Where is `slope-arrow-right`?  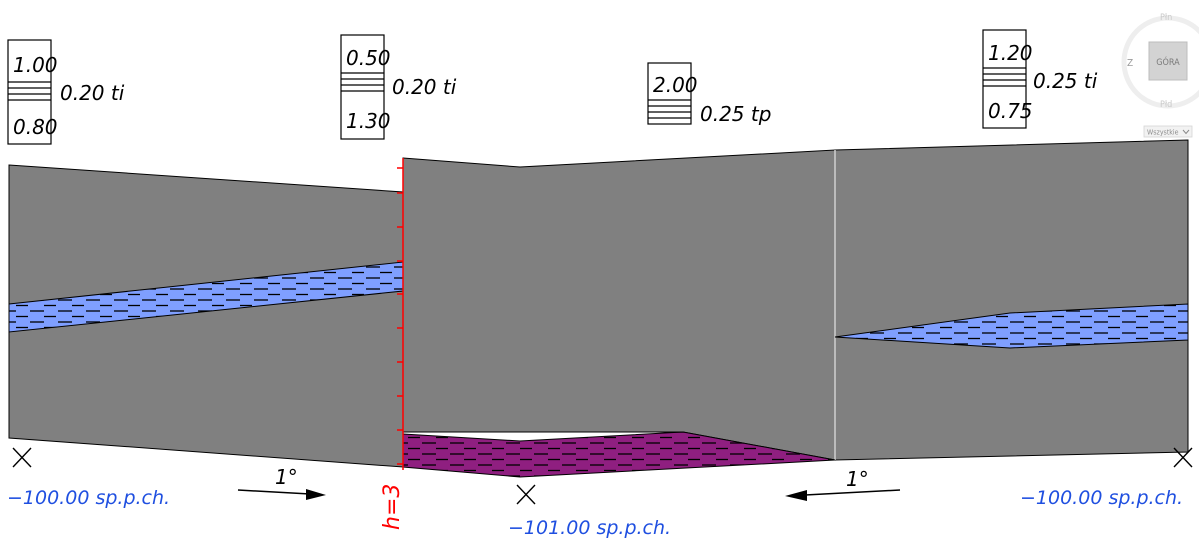 slope-arrow-right is located at coordinates (843, 495).